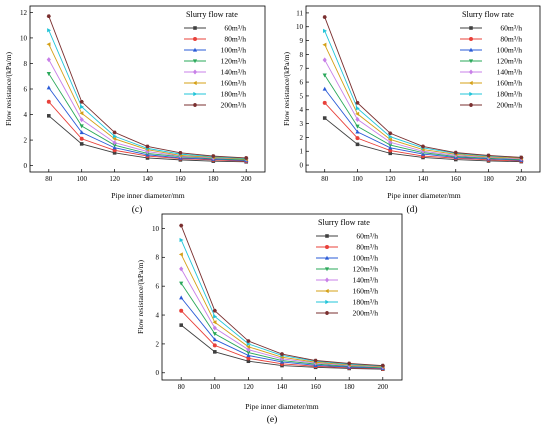 This screenshot has height=431, width=550. What do you see at coordinates (510, 72) in the screenshot?
I see `legend-entry: 140m³/h` at bounding box center [510, 72].